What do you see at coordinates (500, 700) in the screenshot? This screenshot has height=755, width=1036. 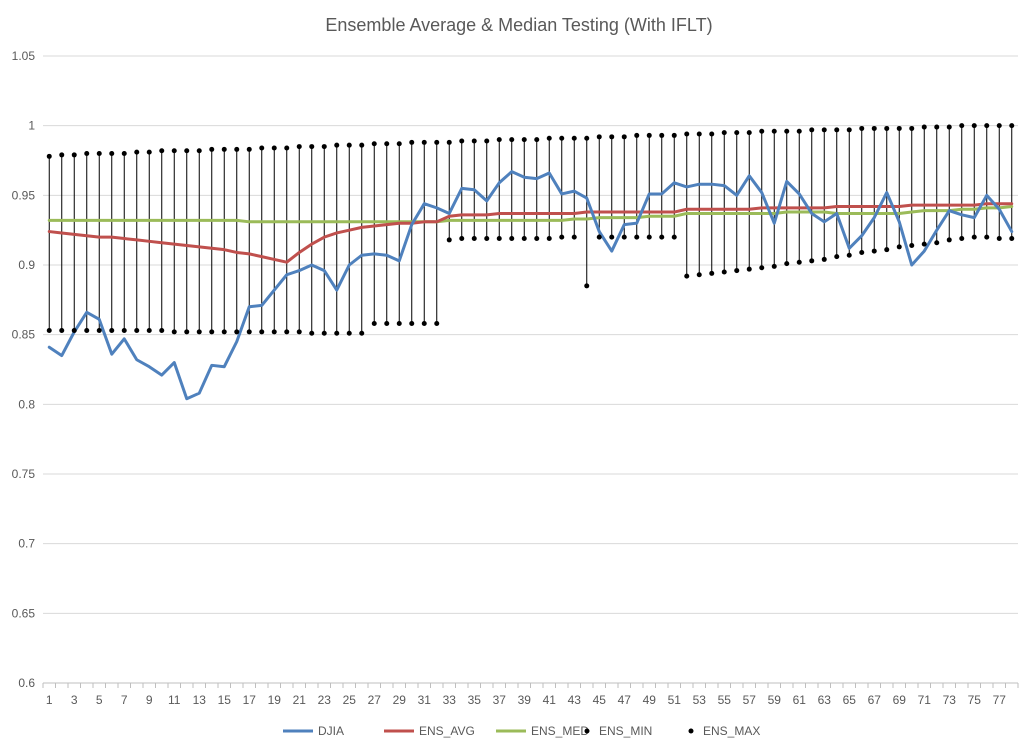 I see `x-tick-label: 37` at bounding box center [500, 700].